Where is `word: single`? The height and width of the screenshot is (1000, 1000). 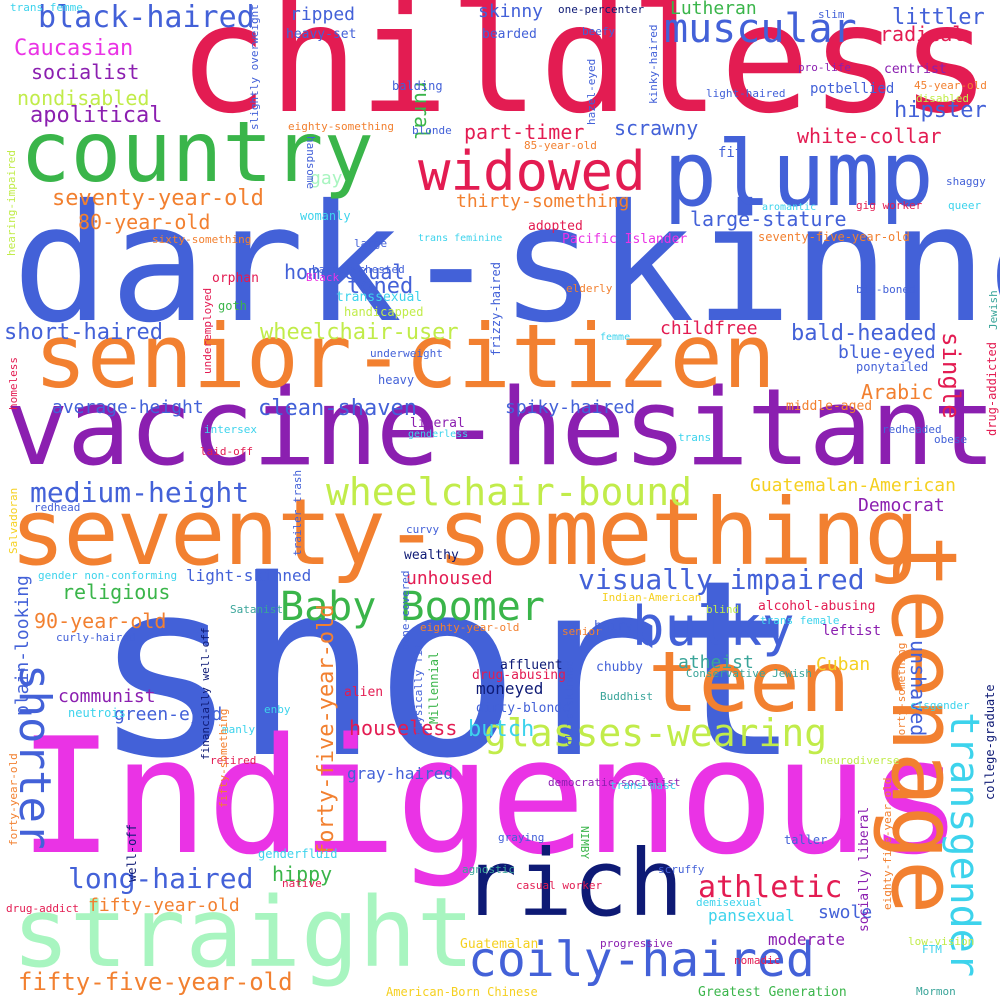 word: single is located at coordinates (951, 375).